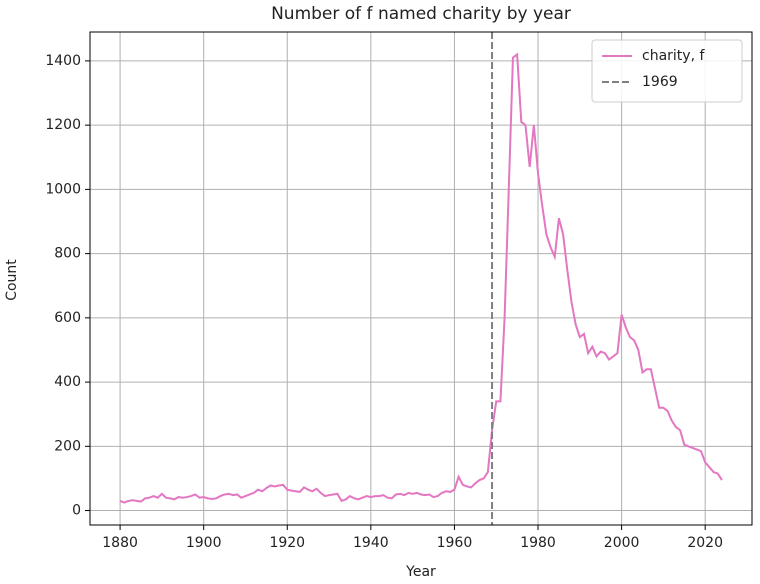 The image size is (760, 584). Describe the element at coordinates (660, 82) in the screenshot. I see `legend-label: 1969` at that location.